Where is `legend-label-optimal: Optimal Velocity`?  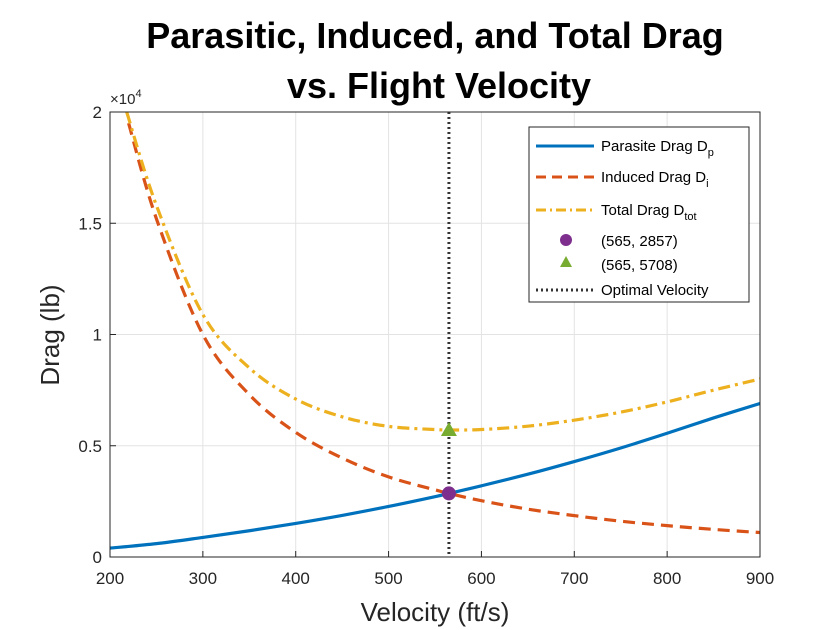
legend-label-optimal: Optimal Velocity is located at coordinates (655, 290).